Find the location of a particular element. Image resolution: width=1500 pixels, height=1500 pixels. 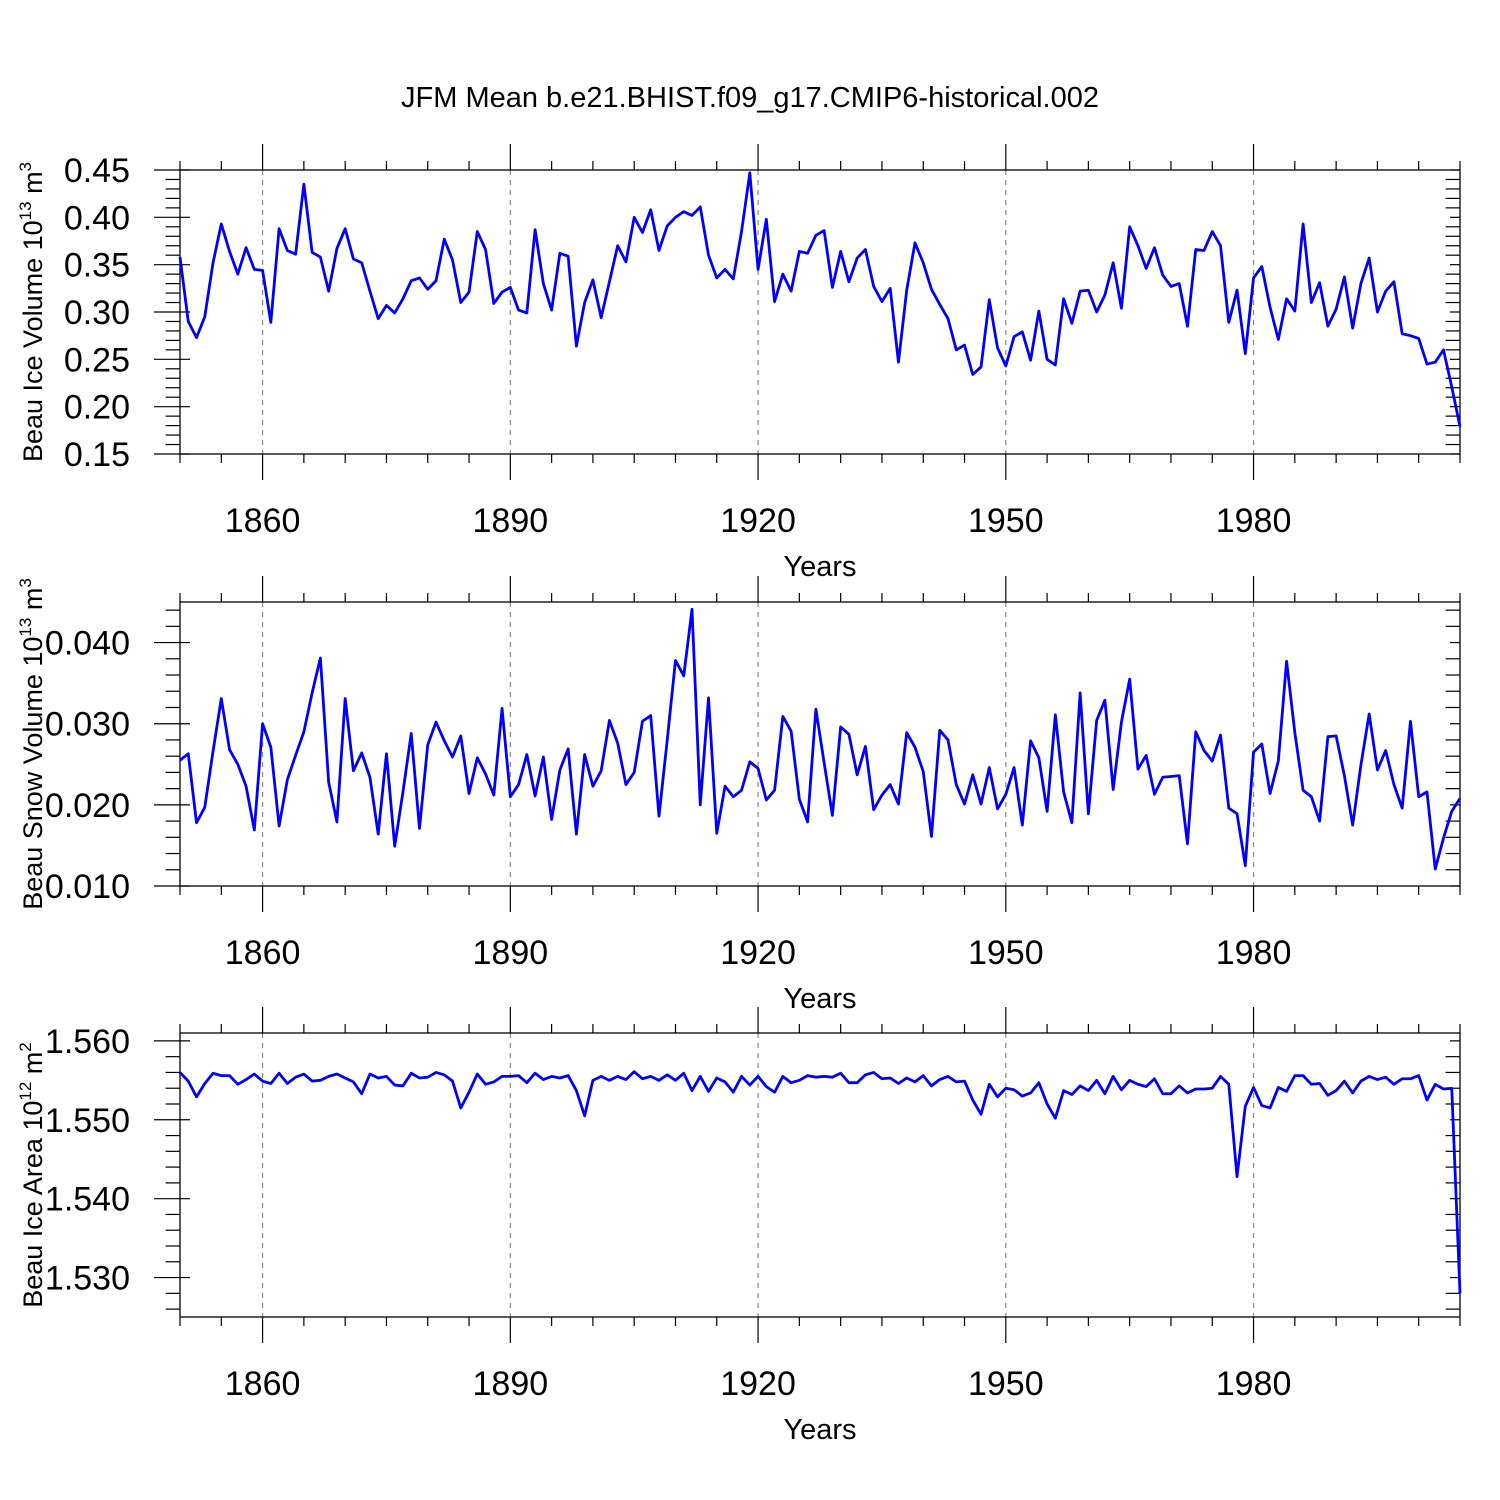

y-label-unit-exponent: 2 is located at coordinates (25, 1046).